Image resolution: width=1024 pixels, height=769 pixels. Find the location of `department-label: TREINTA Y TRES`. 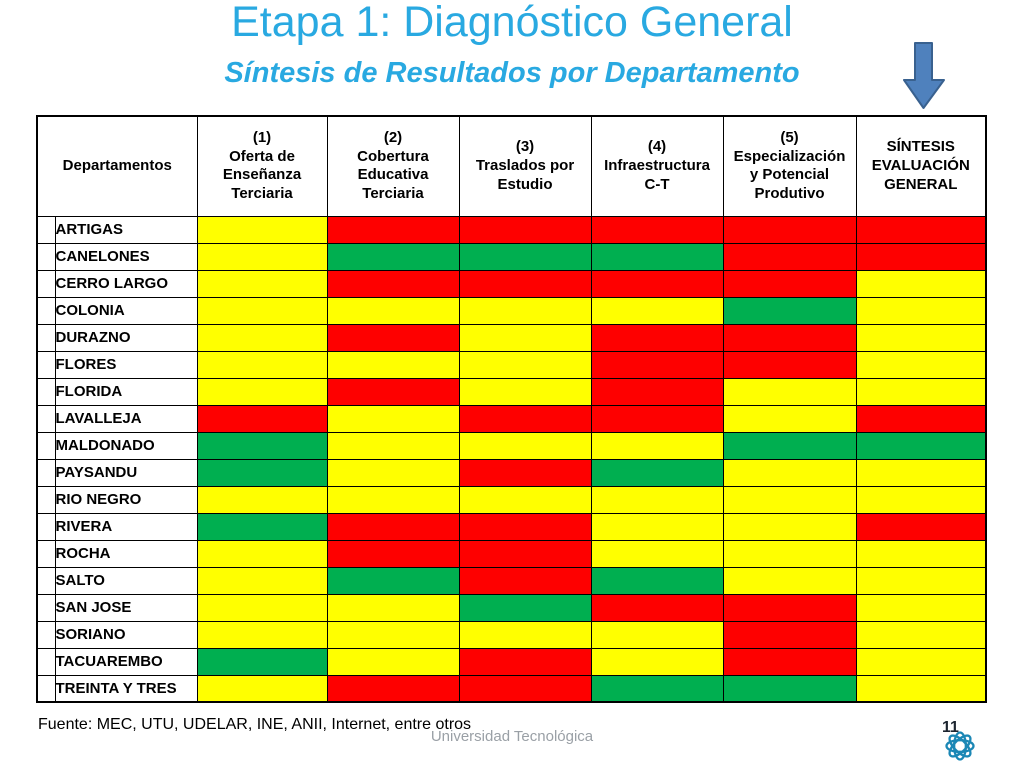

department-label: TREINTA Y TRES is located at coordinates (126, 688).